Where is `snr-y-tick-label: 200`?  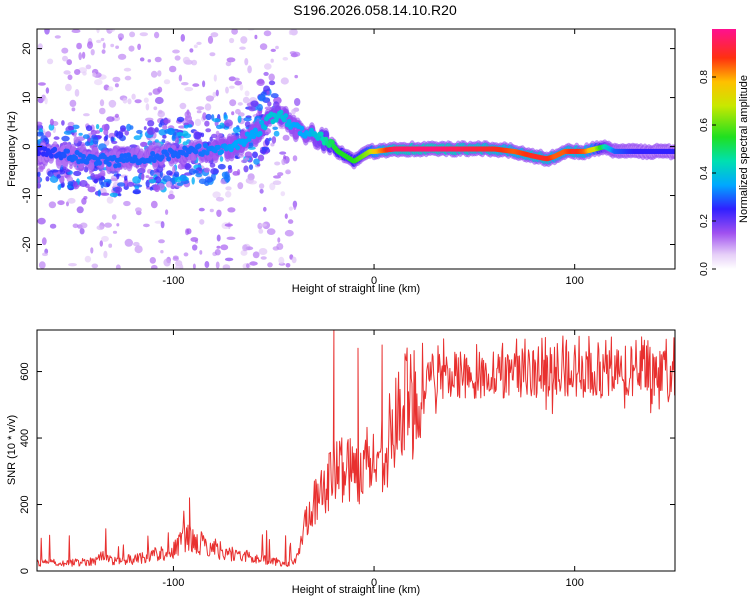 snr-y-tick-label: 200 is located at coordinates (25, 504).